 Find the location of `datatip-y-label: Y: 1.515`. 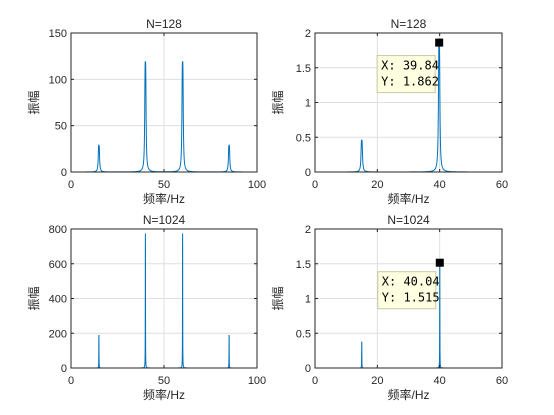

datatip-y-label: Y: 1.515 is located at coordinates (411, 298).